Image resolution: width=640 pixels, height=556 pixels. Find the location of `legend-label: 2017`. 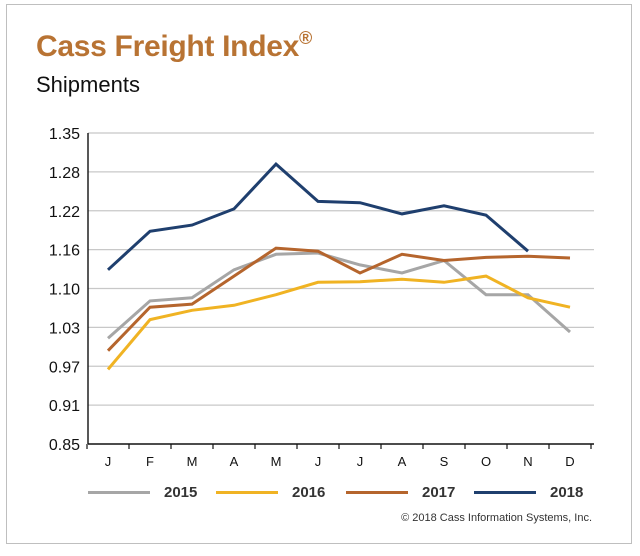

legend-label: 2017 is located at coordinates (439, 492).